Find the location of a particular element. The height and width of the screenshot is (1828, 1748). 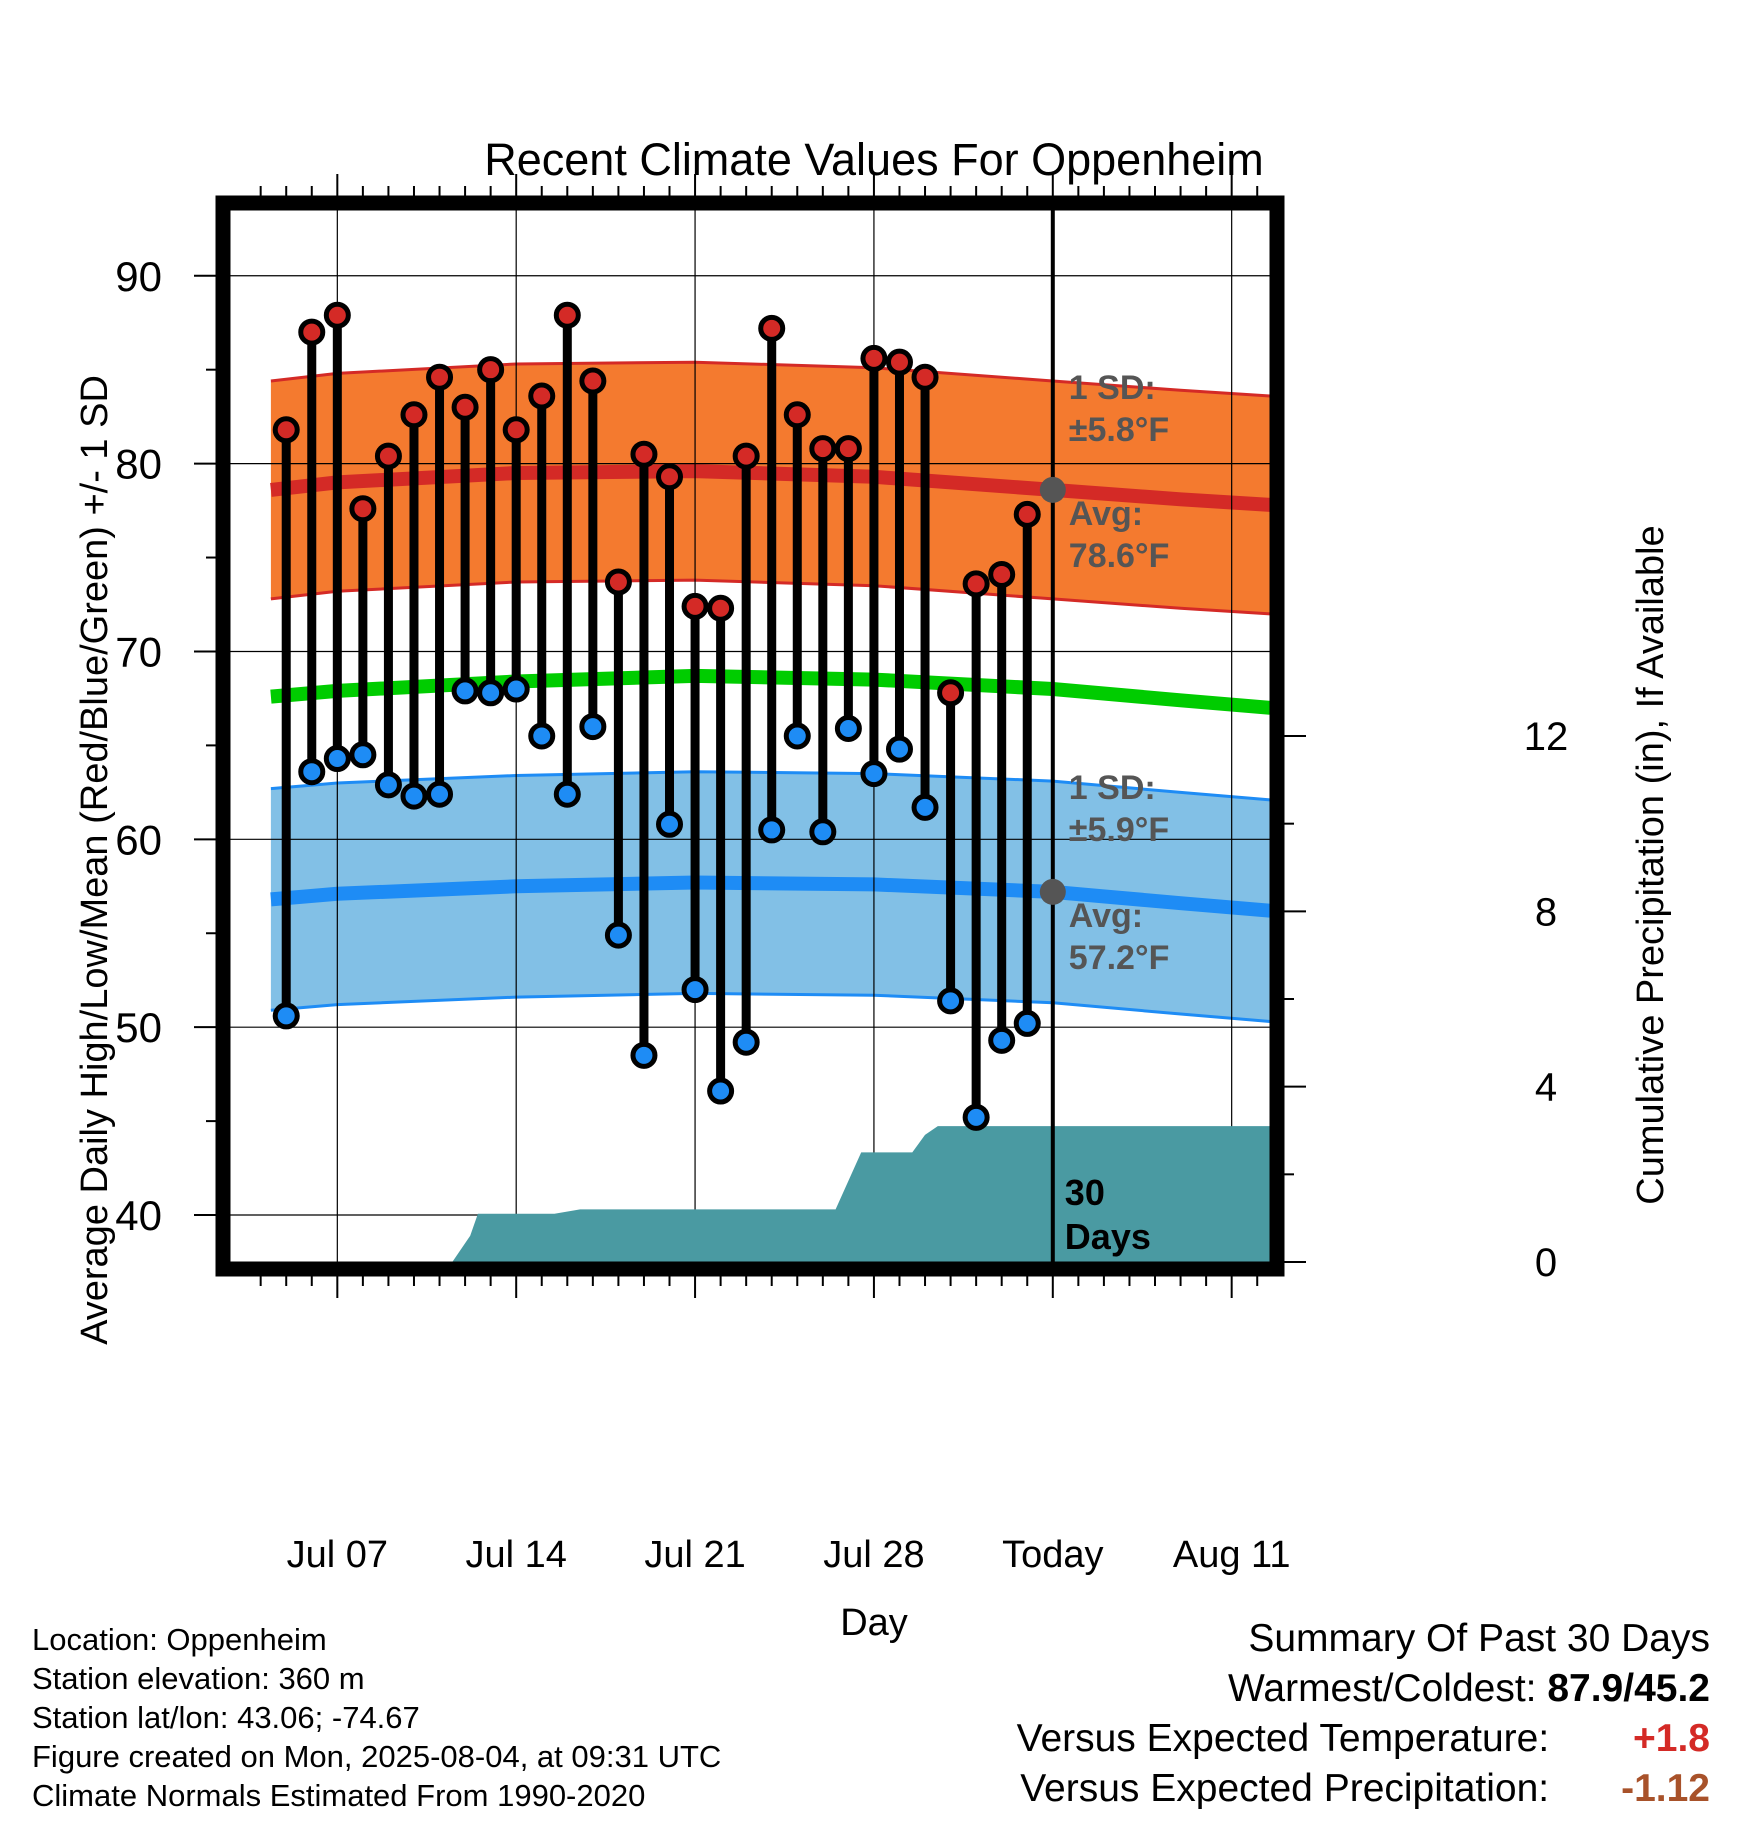

precip-departure-value: -1.12 is located at coordinates (1665, 1788).